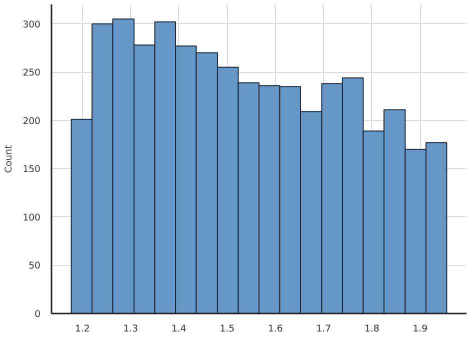  I want to click on y-tick-label: 150, so click(31, 170).